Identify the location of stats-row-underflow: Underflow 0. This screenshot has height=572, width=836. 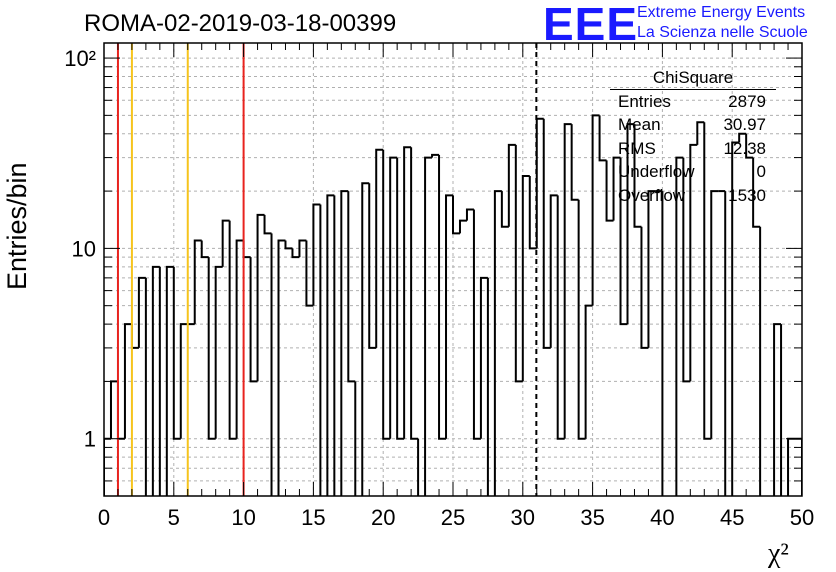
(693, 171).